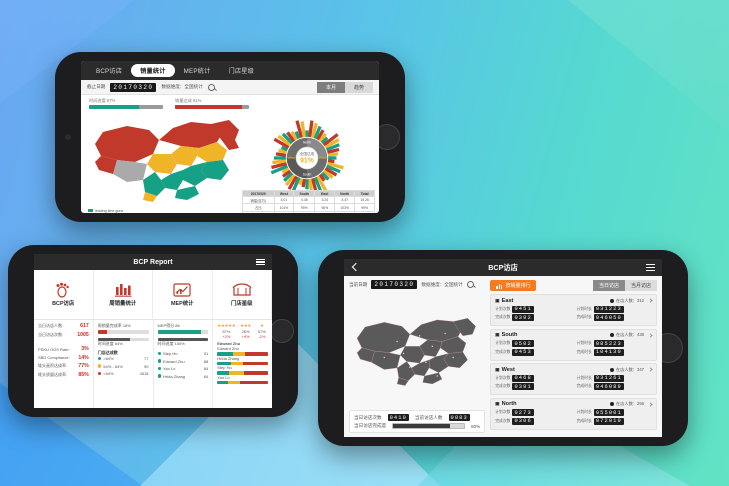 The width and height of the screenshot is (729, 486). I want to click on bar-chart-icon, so click(499, 286).